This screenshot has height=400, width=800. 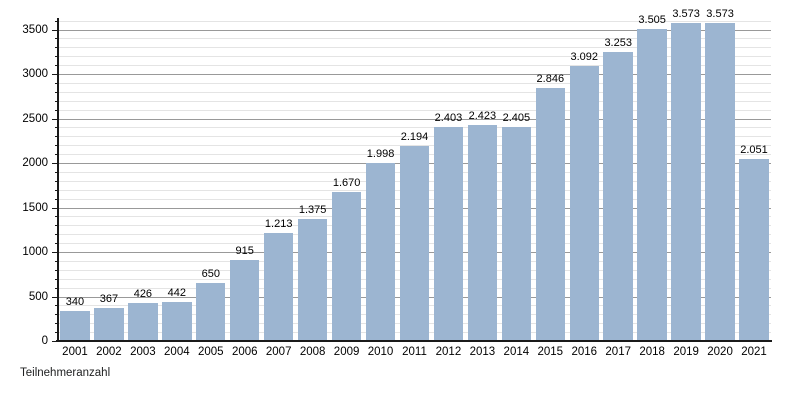 I want to click on y-axis-tick-label: 0, so click(x=44, y=341).